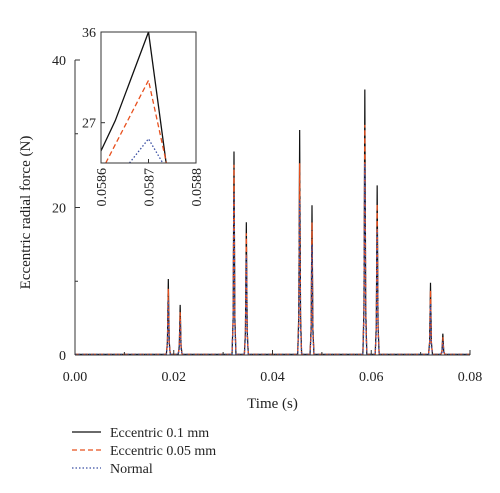 This screenshot has width=500, height=493. What do you see at coordinates (470, 377) in the screenshot?
I see `x-tick-label: 0.08` at bounding box center [470, 377].